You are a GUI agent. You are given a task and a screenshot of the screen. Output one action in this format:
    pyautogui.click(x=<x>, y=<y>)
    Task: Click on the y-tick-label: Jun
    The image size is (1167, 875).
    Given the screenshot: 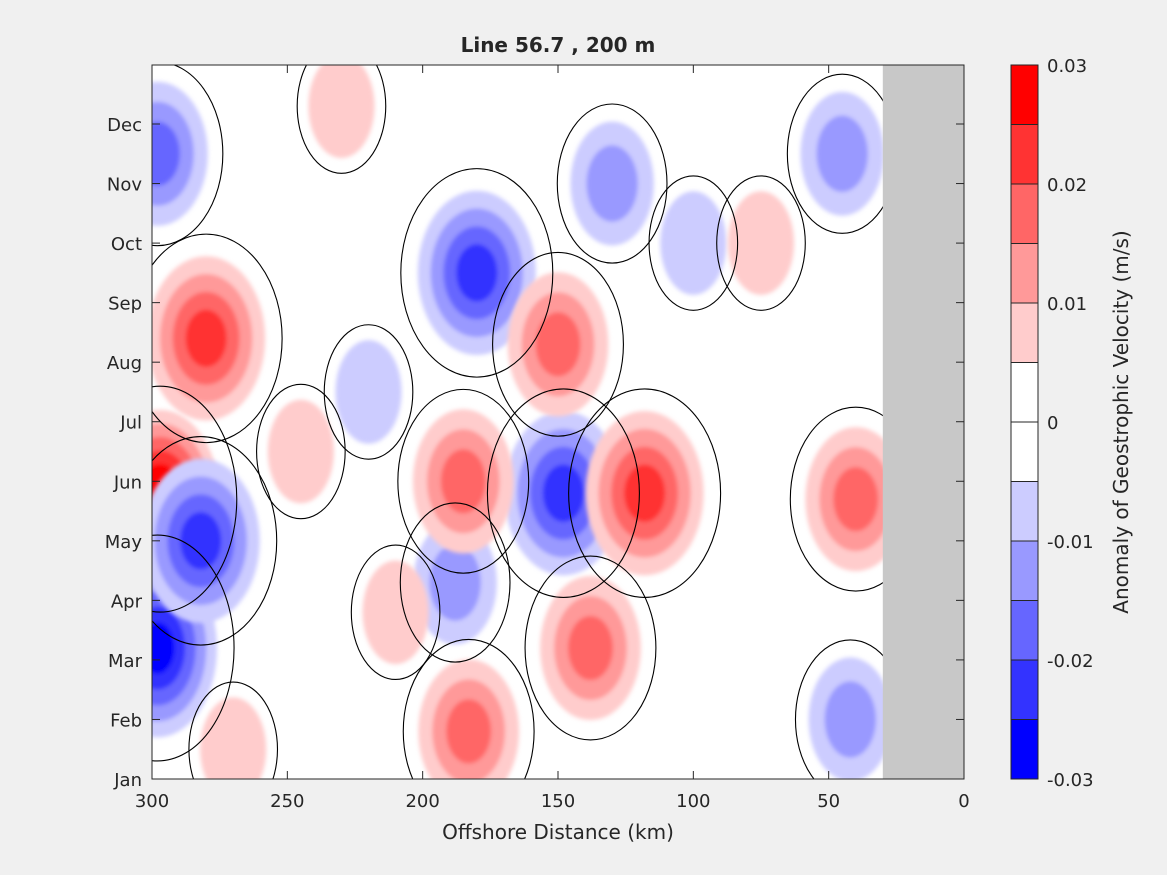 What is the action you would take?
    pyautogui.click(x=127, y=482)
    